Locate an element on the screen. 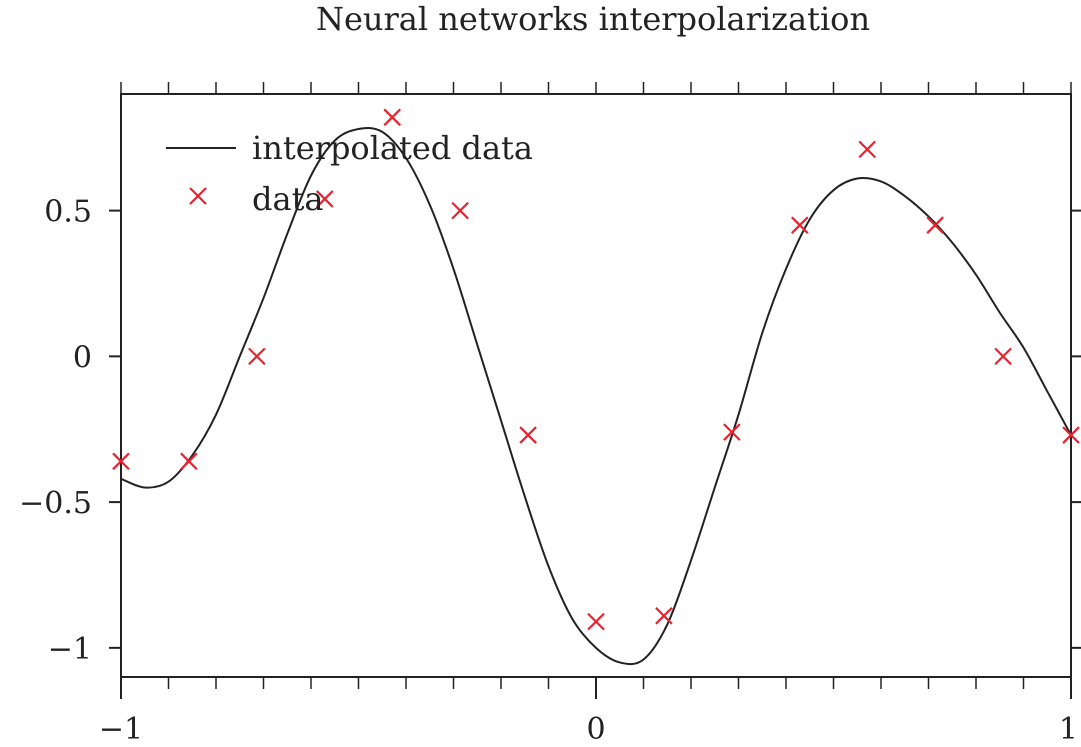 This screenshot has height=747, width=1081. chart-title: Neural networks interpolarization is located at coordinates (593, 19).